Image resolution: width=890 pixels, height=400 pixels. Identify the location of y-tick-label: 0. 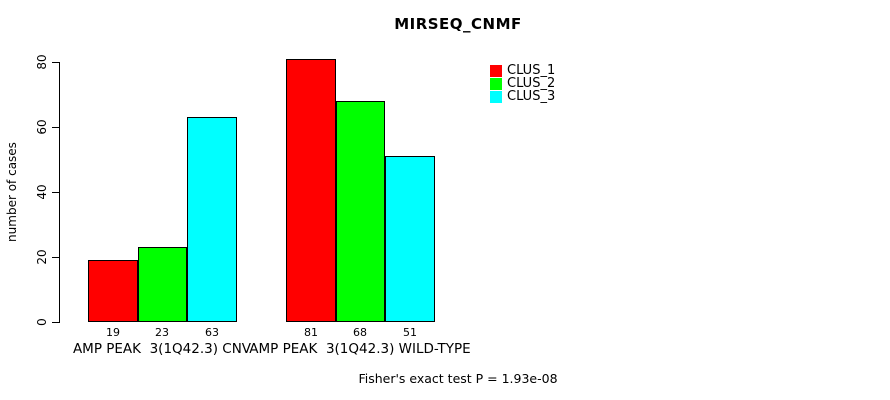
(42, 322).